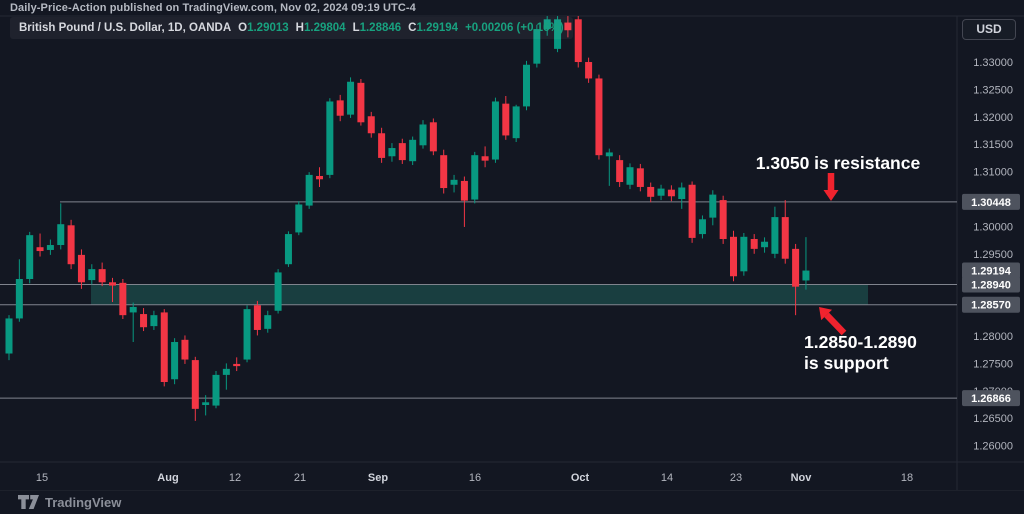 The width and height of the screenshot is (1024, 514). I want to click on price-tick-label: 1.32000, so click(993, 118).